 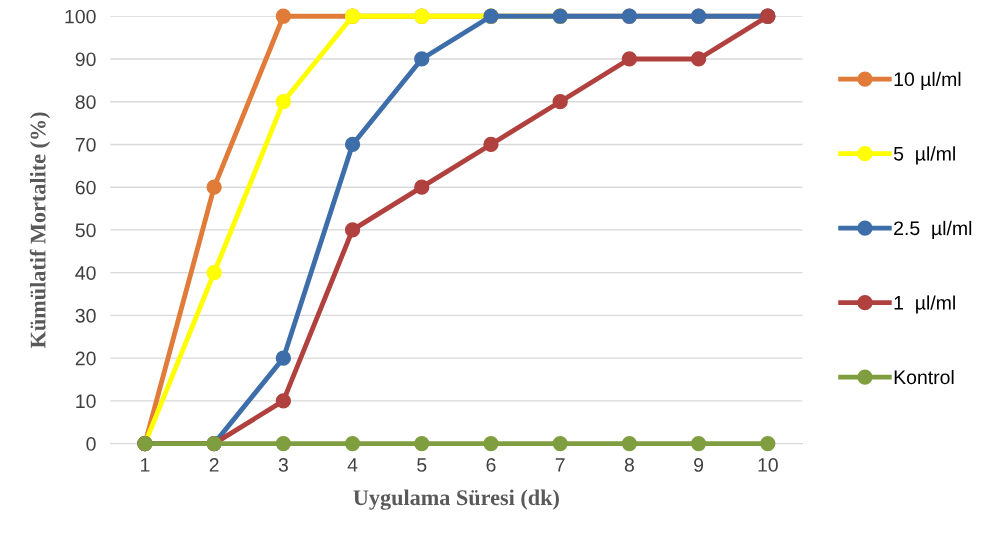 I want to click on y-tick-label: 10, so click(x=86, y=401).